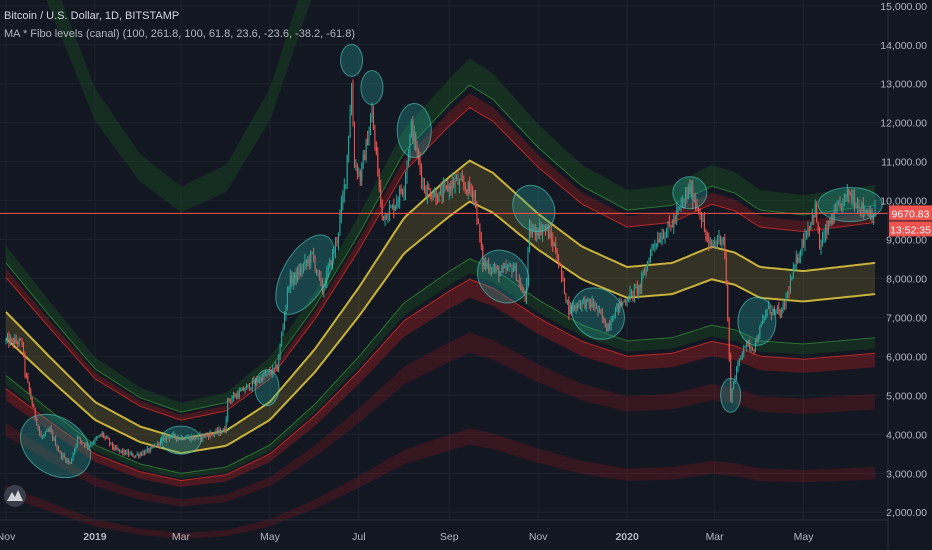 The height and width of the screenshot is (550, 932). What do you see at coordinates (910, 230) in the screenshot?
I see `countdown-tag-value: 13:52:35` at bounding box center [910, 230].